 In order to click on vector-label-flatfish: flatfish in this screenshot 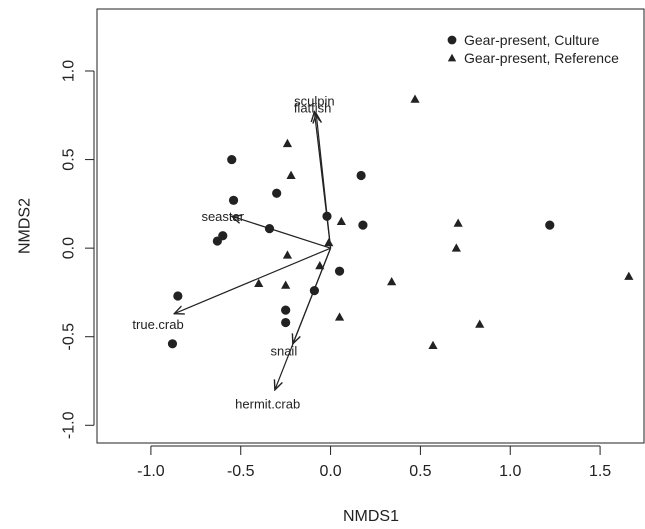, I will do `click(313, 108)`.